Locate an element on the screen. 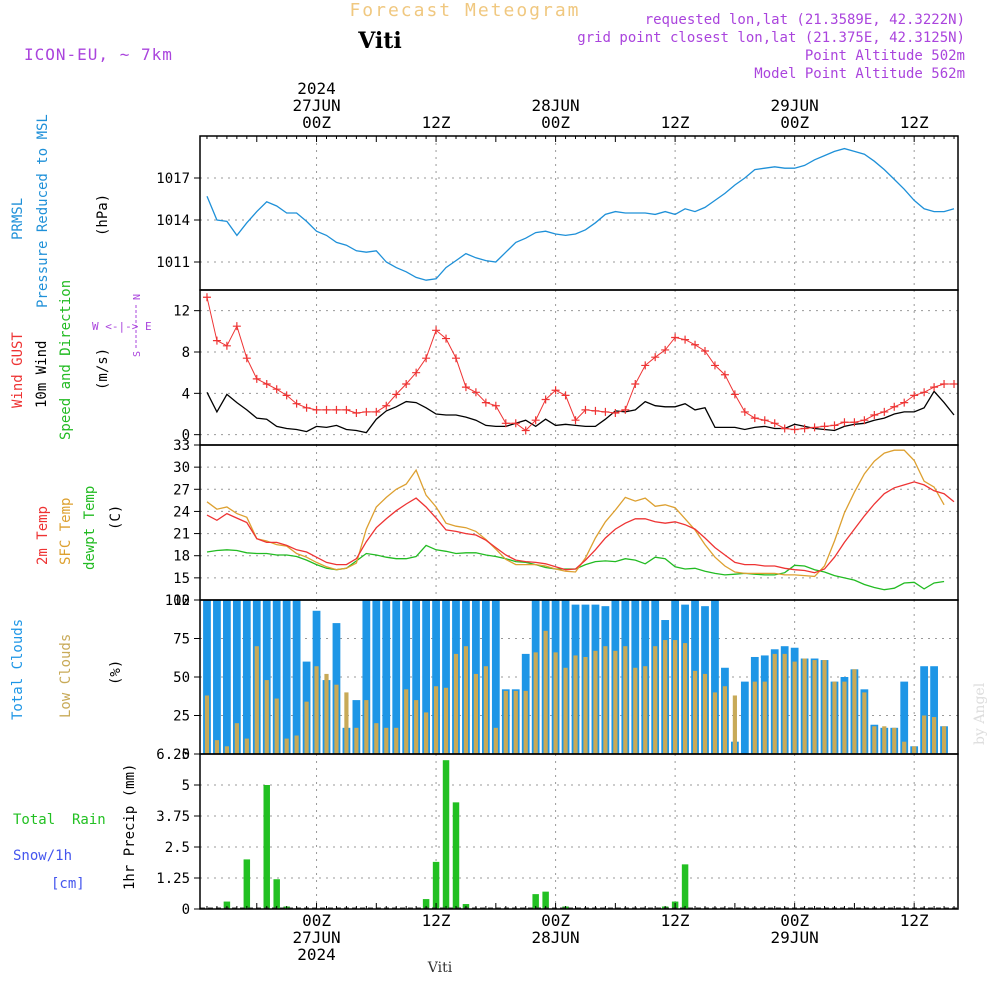 This screenshot has height=1000, width=1000. y-tick-label: 100 is located at coordinates (177, 601).